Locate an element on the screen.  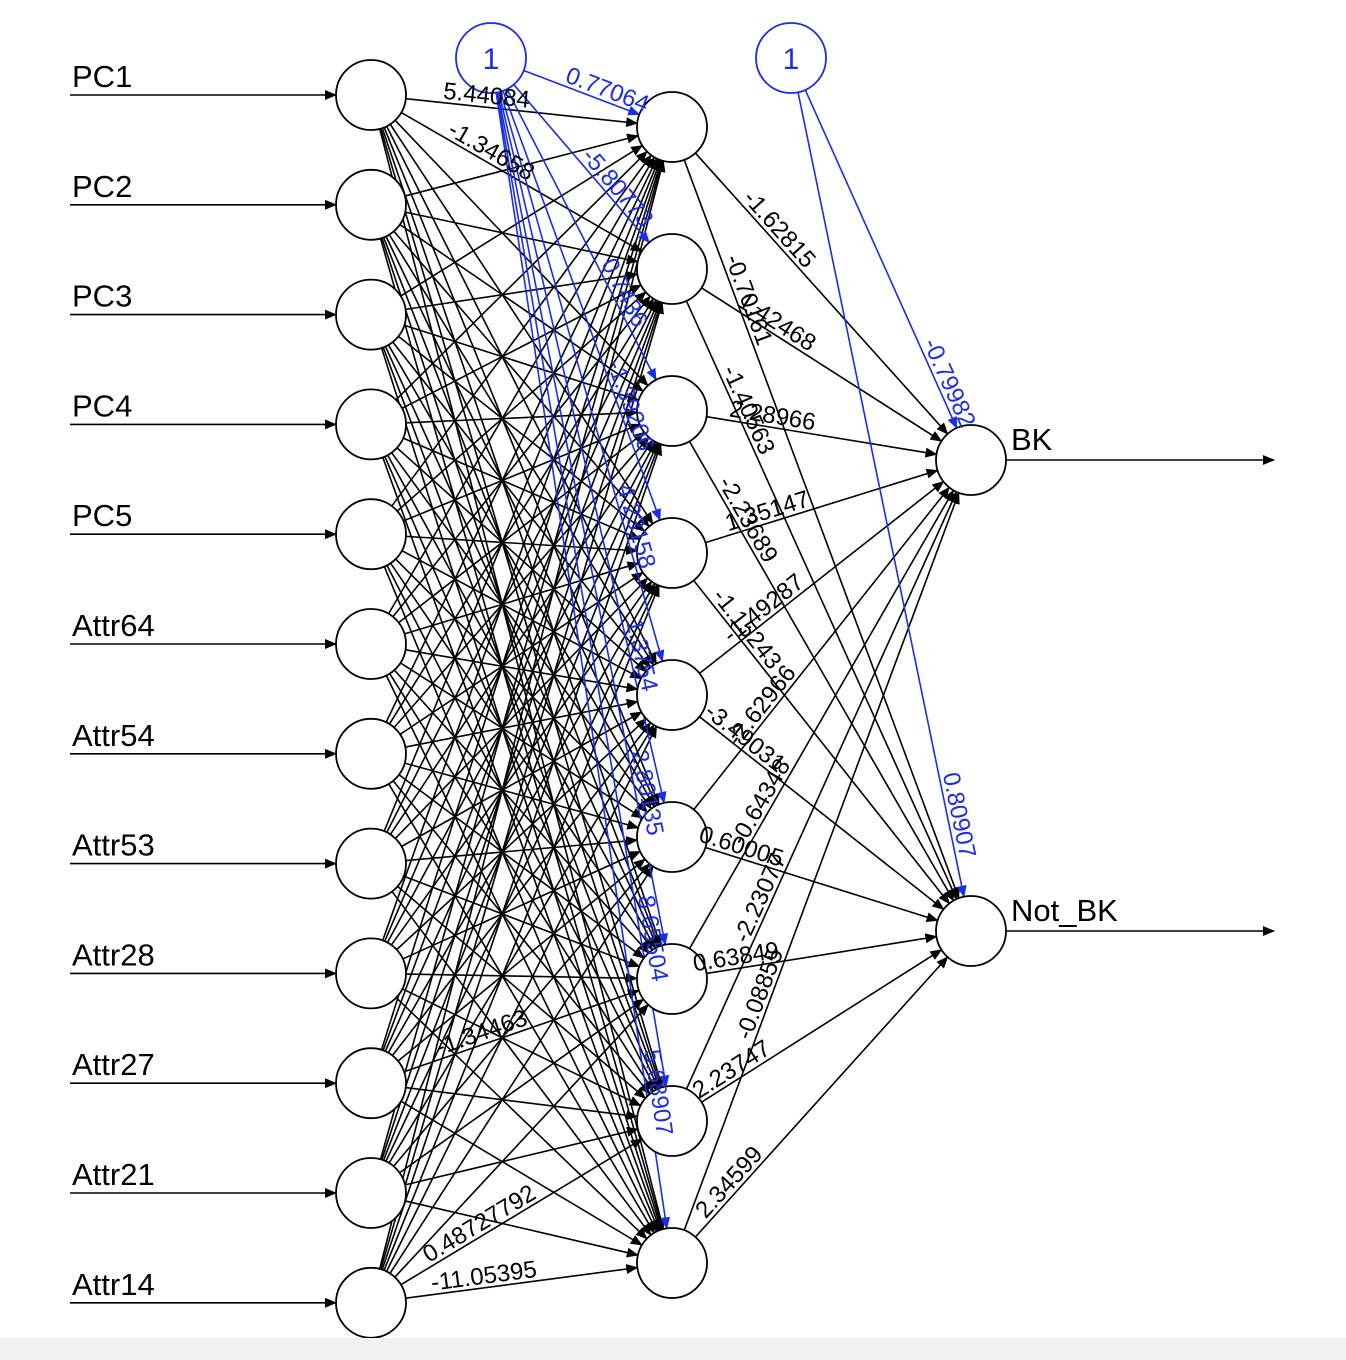
edge-in6-h7 is located at coordinates (521, 937).